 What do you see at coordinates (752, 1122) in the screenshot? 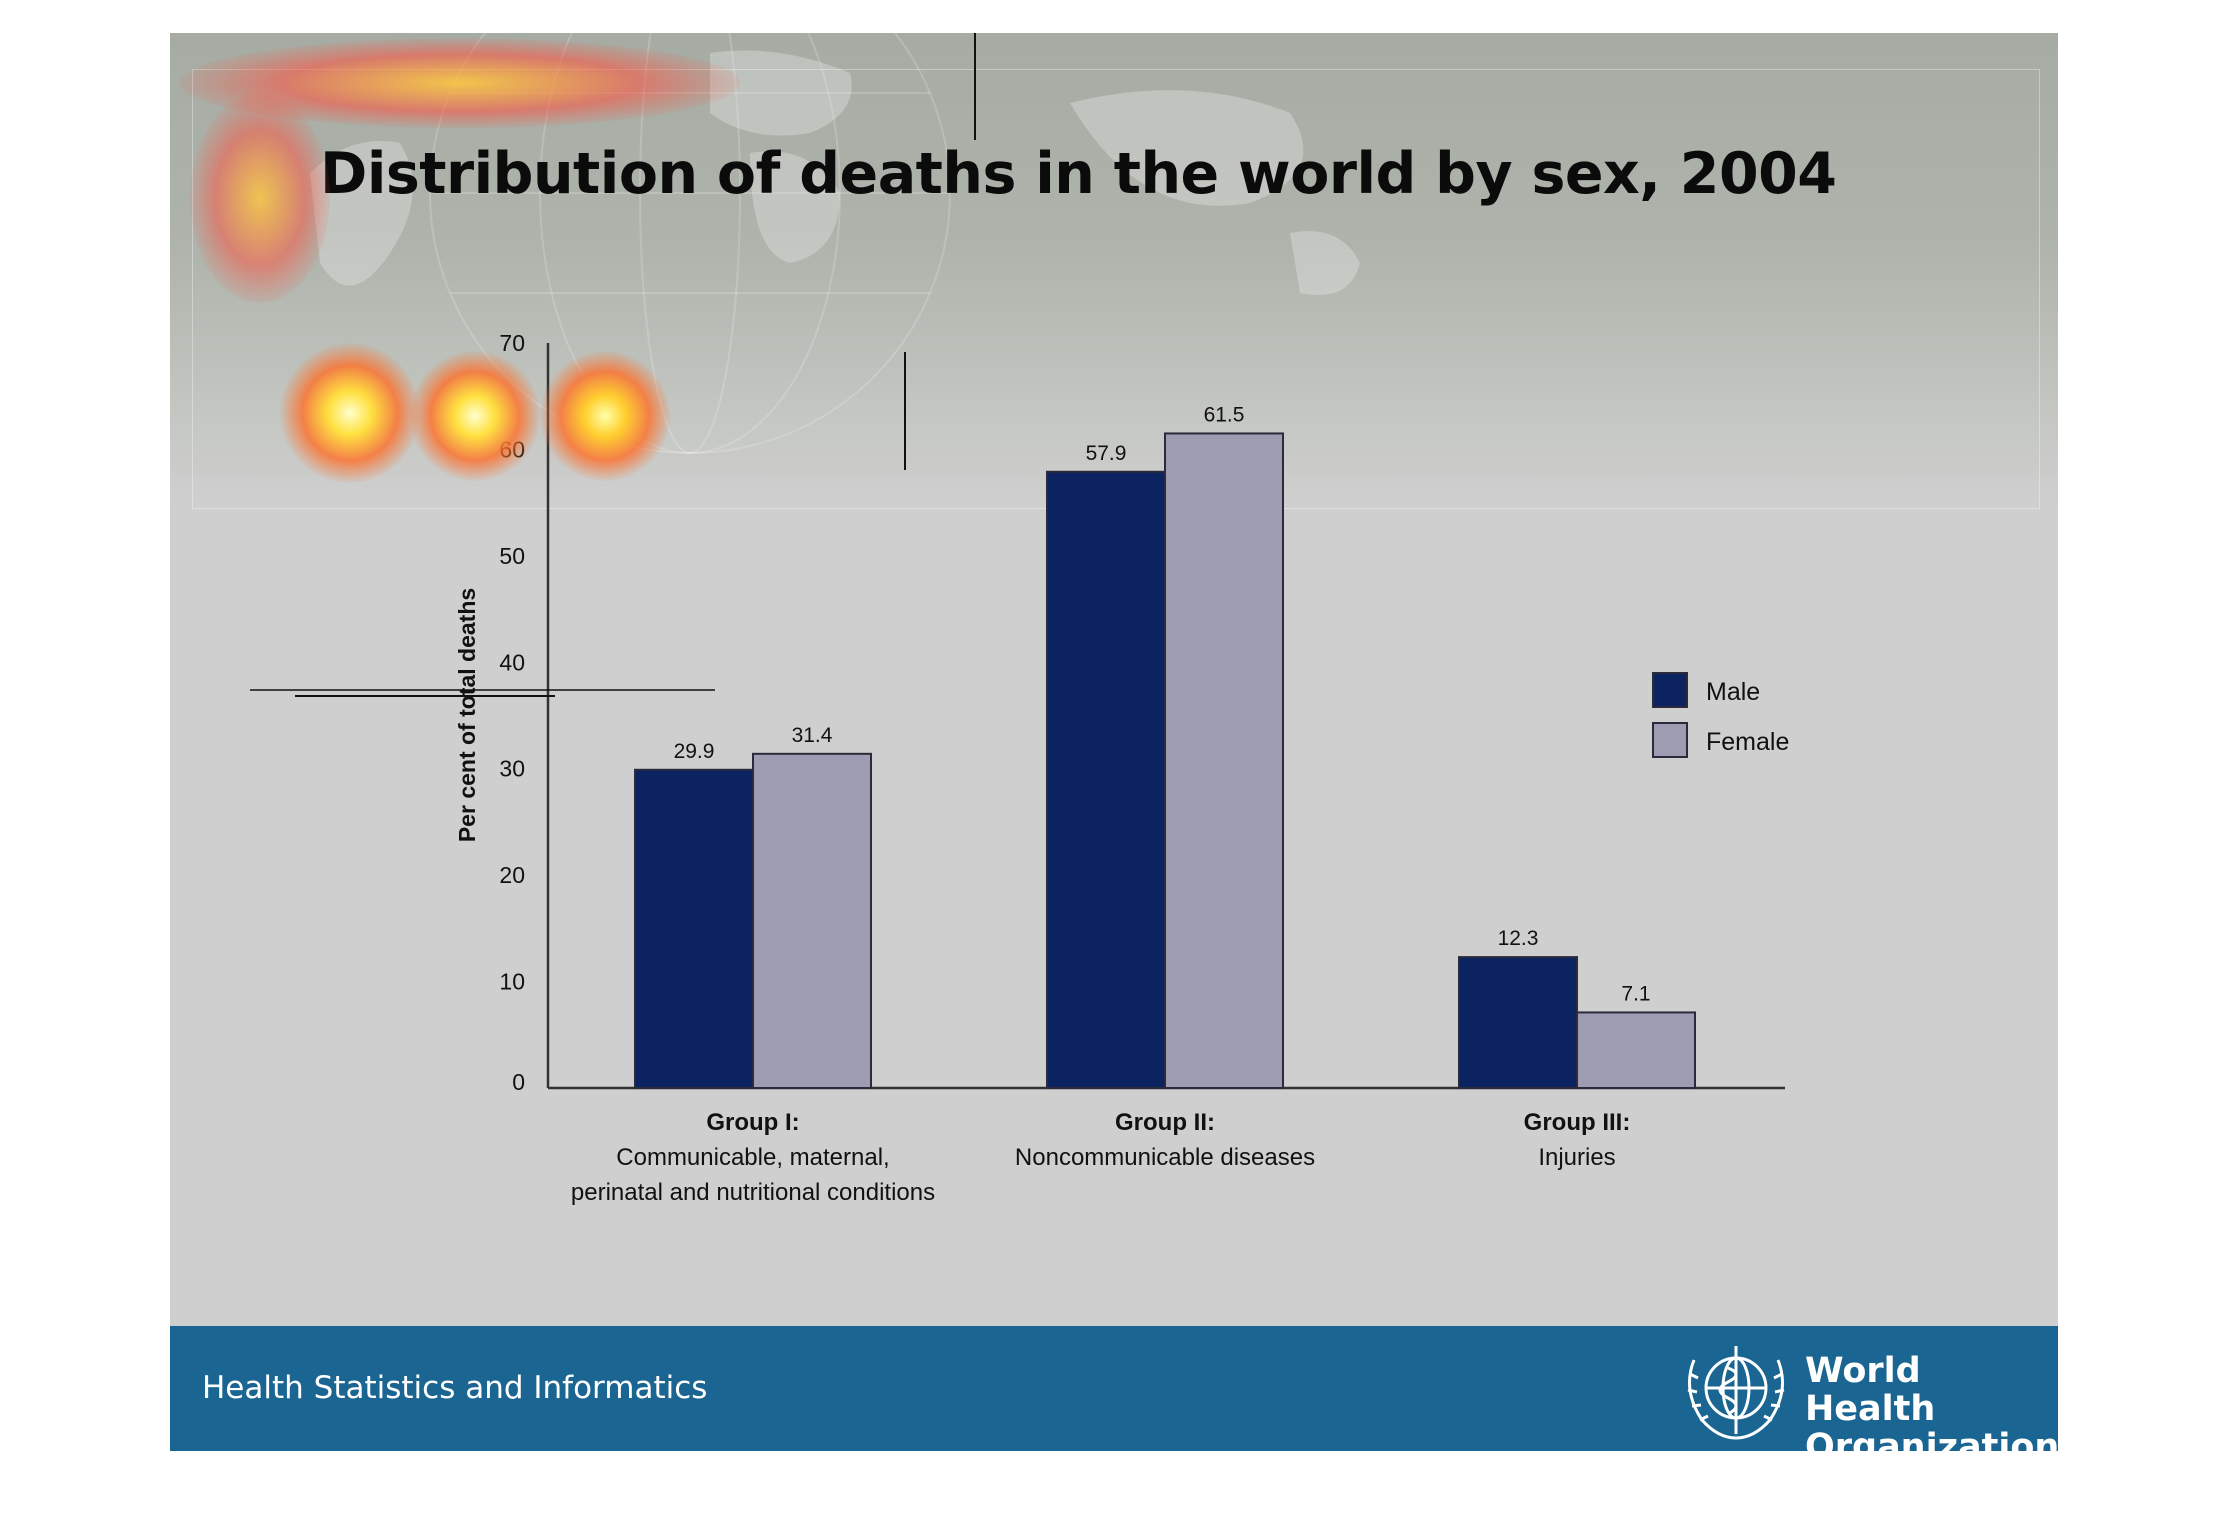
I see `category-title: Group I:` at bounding box center [752, 1122].